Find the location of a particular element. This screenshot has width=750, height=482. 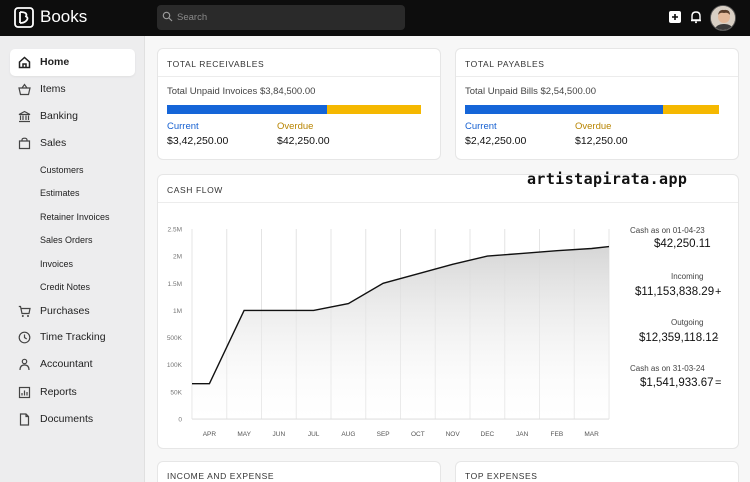

sidebar-item-reports: Reports is located at coordinates (72, 392).